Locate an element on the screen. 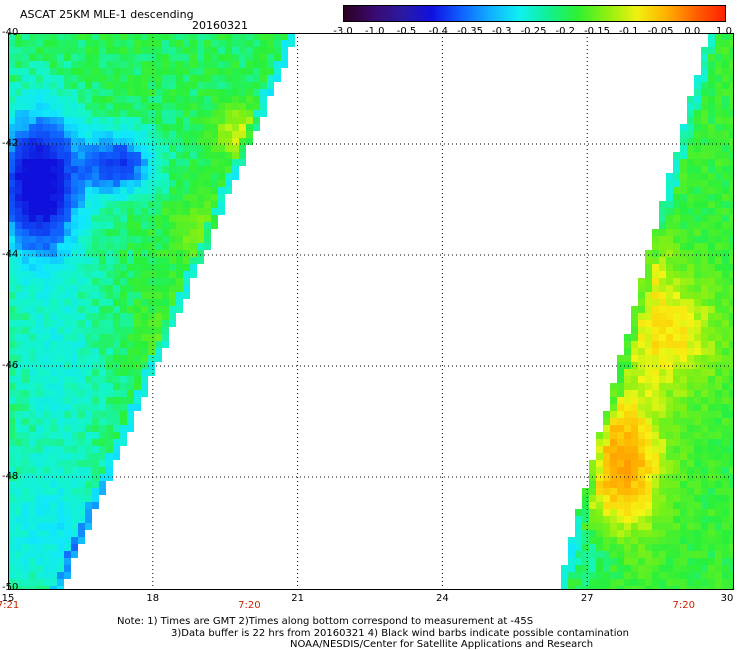 The height and width of the screenshot is (650, 740). colorbar-tick: -1.0 is located at coordinates (374, 31).